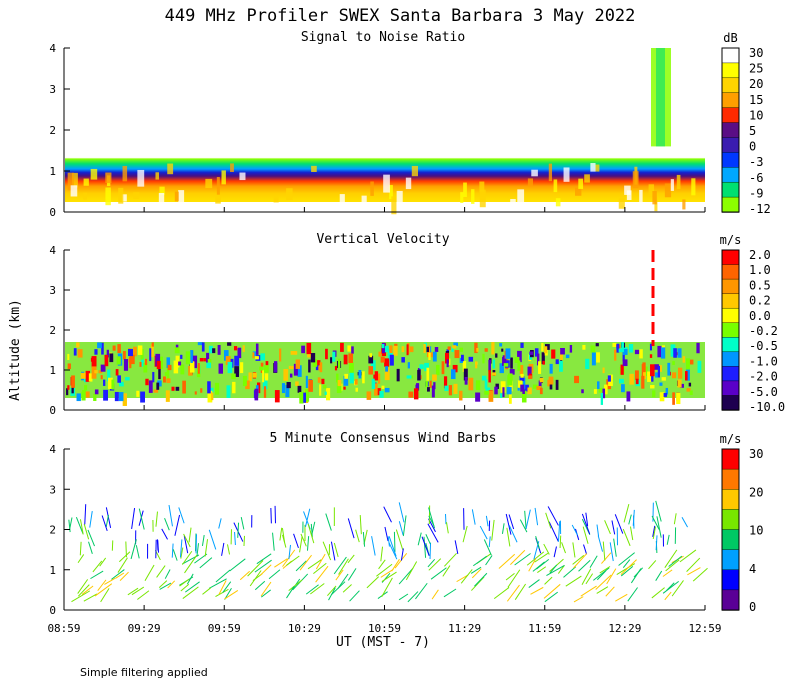  What do you see at coordinates (52, 250) in the screenshot?
I see `y-tick-label: 4` at bounding box center [52, 250].